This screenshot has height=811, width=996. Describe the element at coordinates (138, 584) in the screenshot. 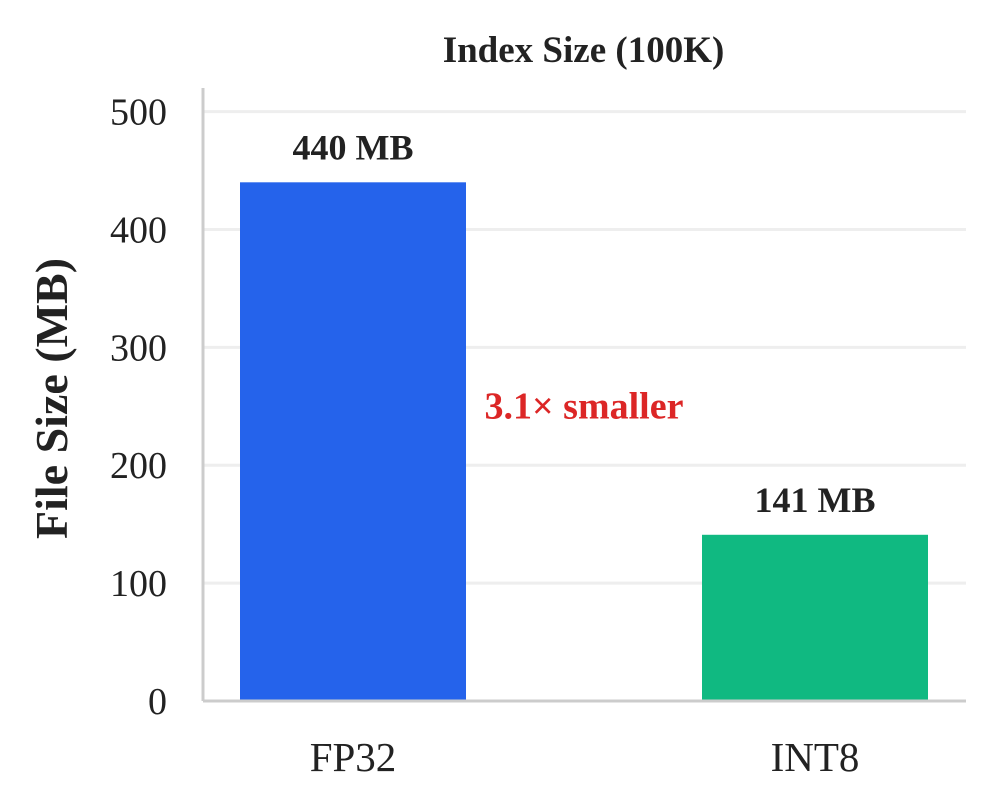

I see `y-tick-label: 100` at that location.